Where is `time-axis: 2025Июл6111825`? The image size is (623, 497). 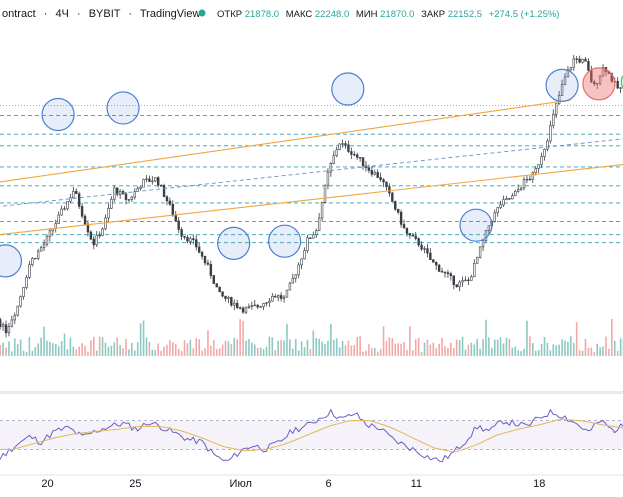
time-axis: 2025Июл6111825 is located at coordinates (311, 482).